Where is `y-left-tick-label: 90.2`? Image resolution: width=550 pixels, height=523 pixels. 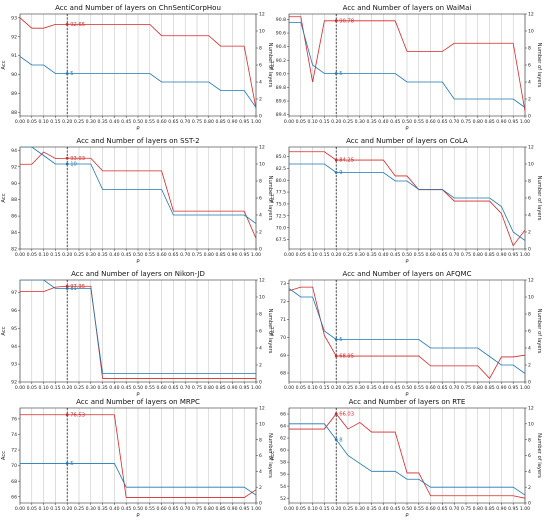 y-left-tick-label: 90.2 is located at coordinates (281, 61).